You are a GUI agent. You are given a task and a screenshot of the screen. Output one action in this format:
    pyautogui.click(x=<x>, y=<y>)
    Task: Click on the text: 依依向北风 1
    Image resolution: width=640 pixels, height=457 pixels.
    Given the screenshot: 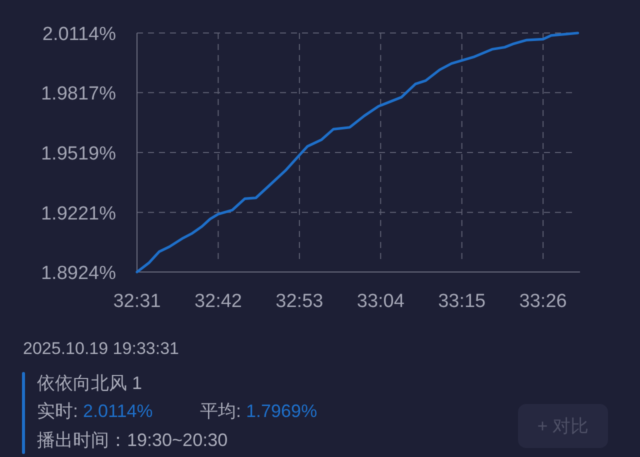 What is the action you would take?
    pyautogui.click(x=89, y=383)
    